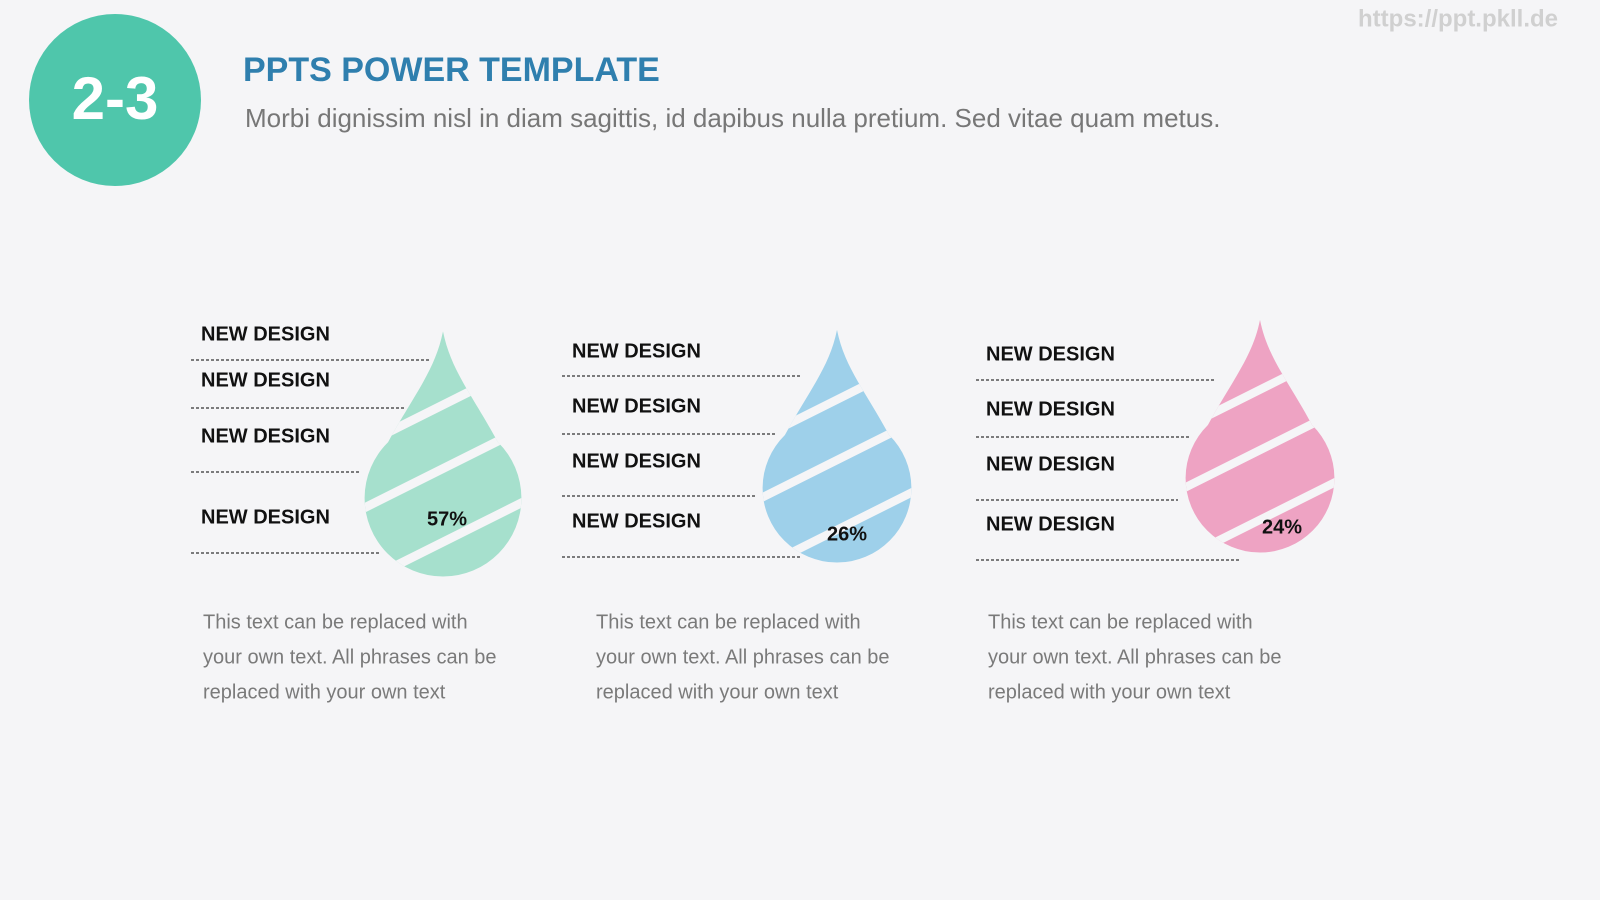 Image resolution: width=1600 pixels, height=900 pixels. I want to click on badge-circle, so click(115, 100).